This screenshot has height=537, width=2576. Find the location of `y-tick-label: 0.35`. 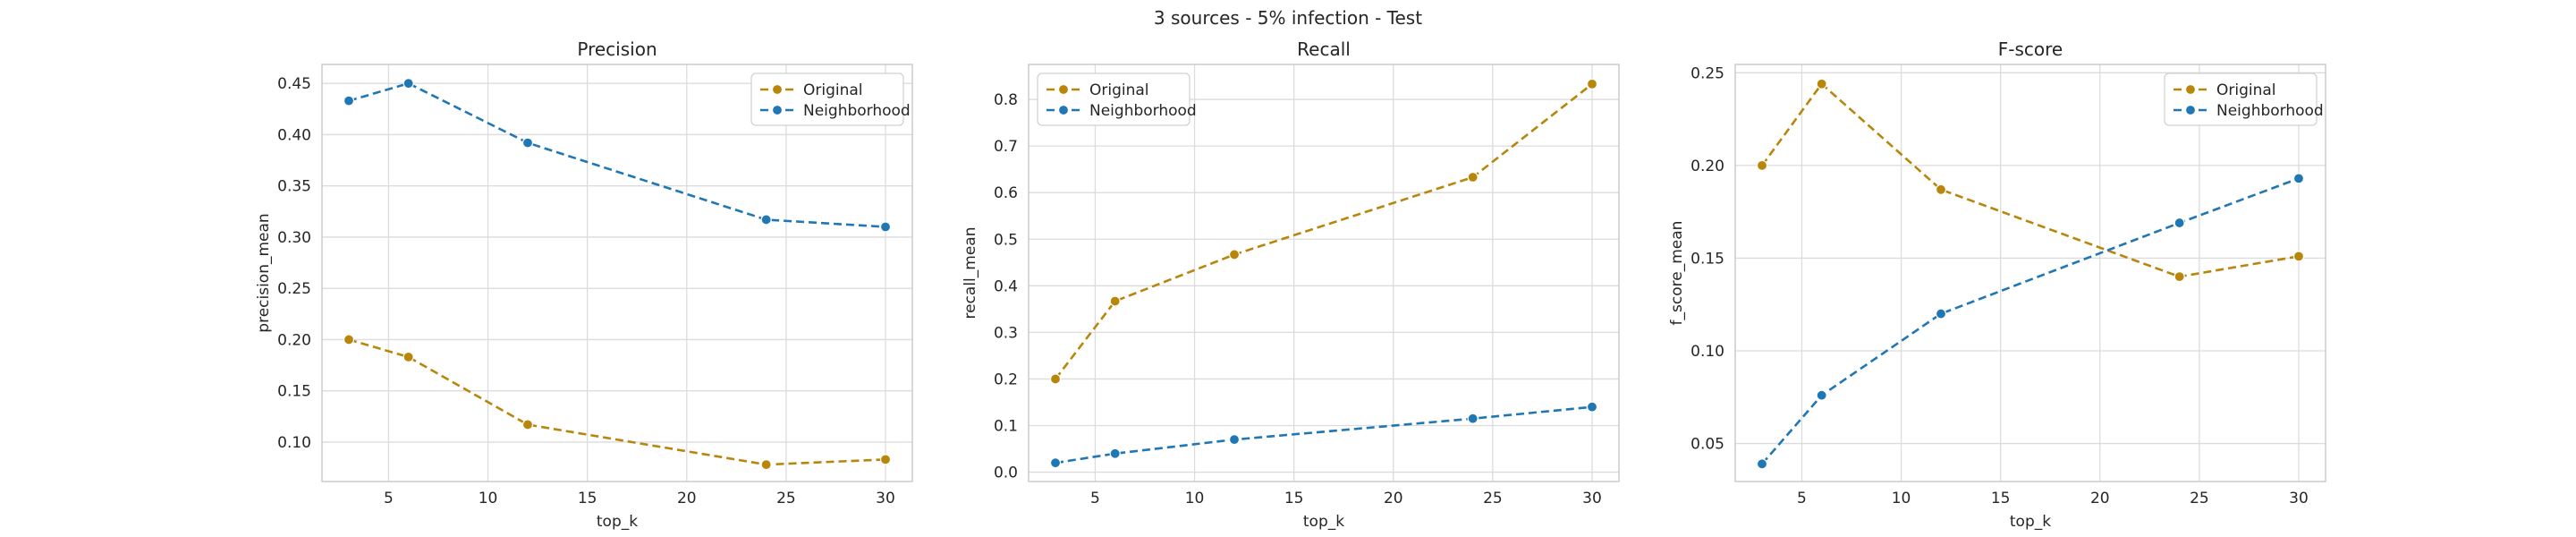

y-tick-label: 0.35 is located at coordinates (294, 187).